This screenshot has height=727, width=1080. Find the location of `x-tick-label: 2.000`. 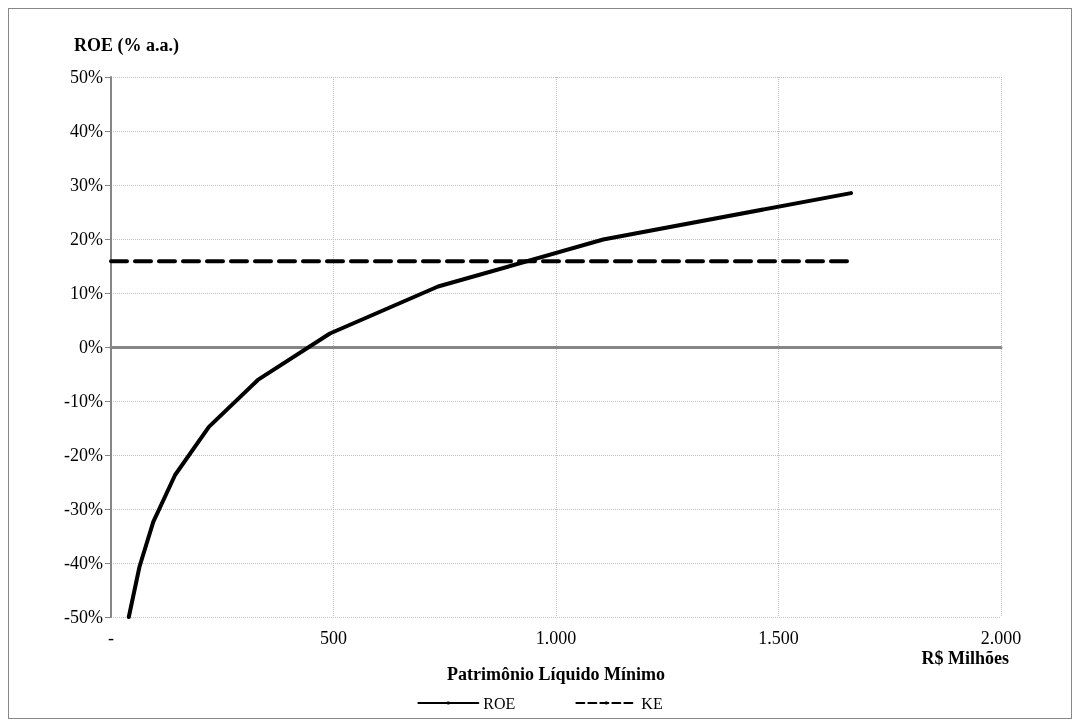

x-tick-label: 2.000 is located at coordinates (1001, 638).